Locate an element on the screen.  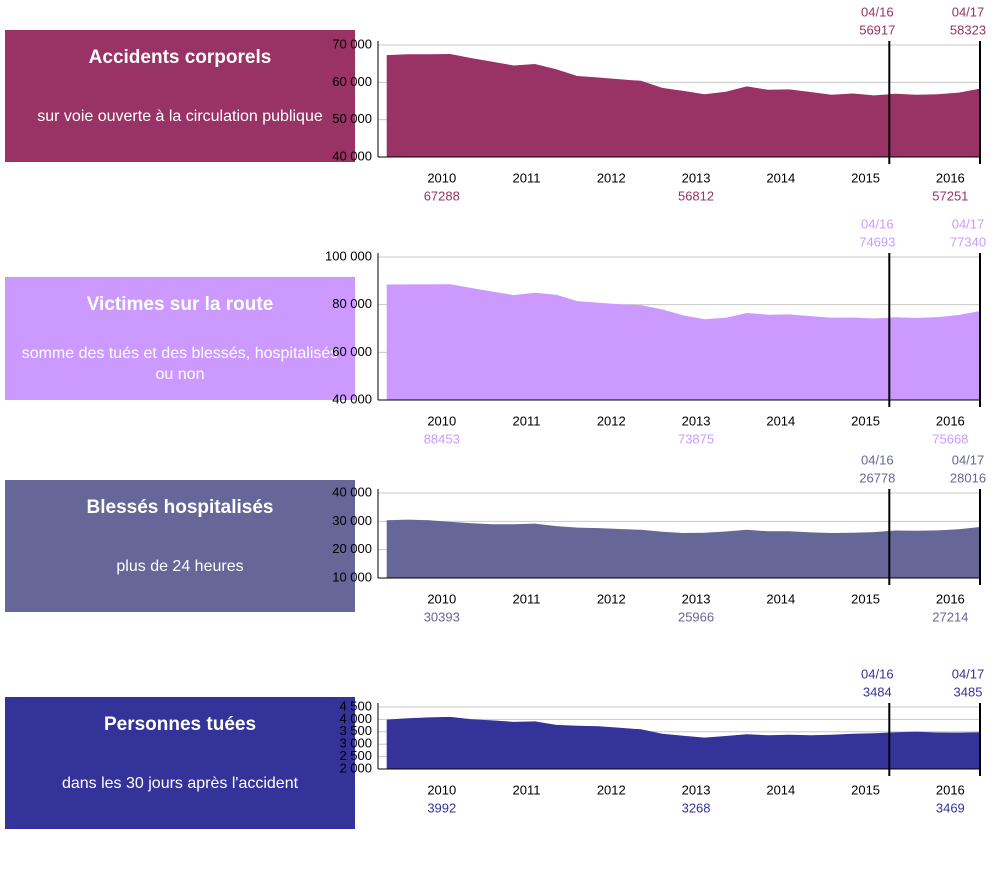
marker-value: 26778 is located at coordinates (877, 477).